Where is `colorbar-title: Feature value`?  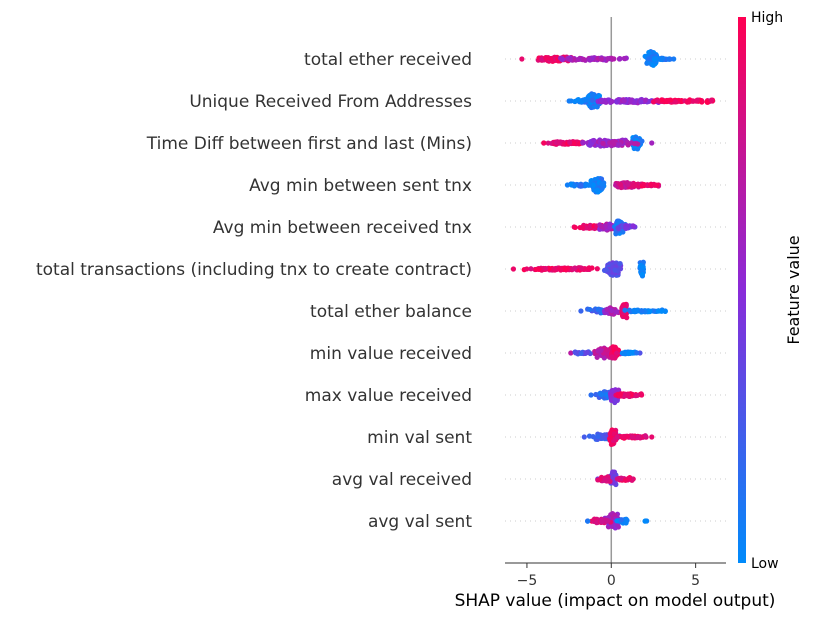 colorbar-title: Feature value is located at coordinates (793, 289).